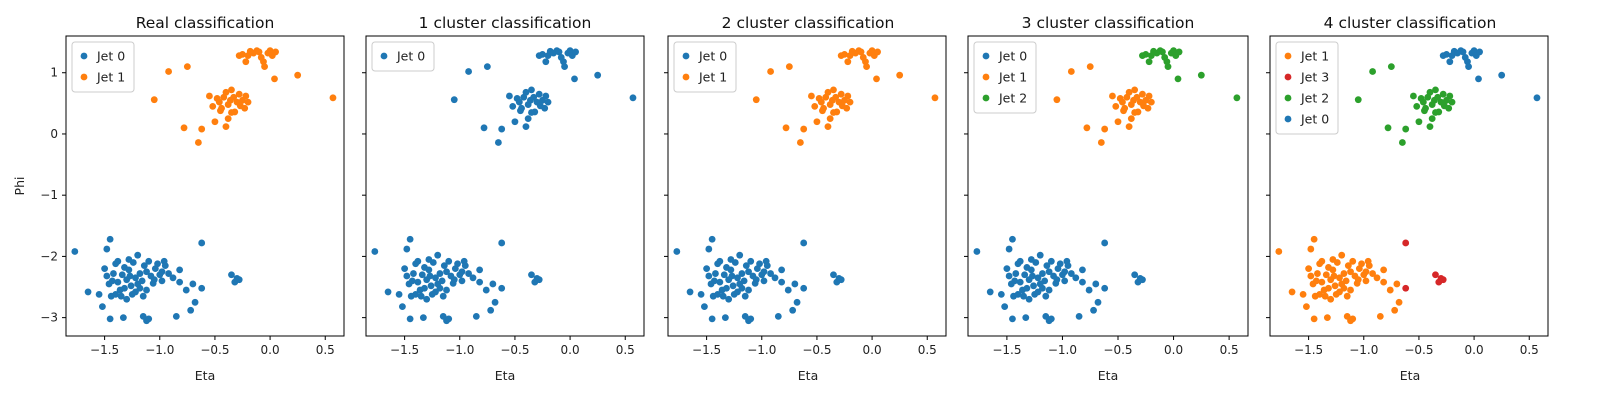 This screenshot has height=400, width=1600. What do you see at coordinates (1108, 375) in the screenshot?
I see `x-axis-label: Eta` at bounding box center [1108, 375].